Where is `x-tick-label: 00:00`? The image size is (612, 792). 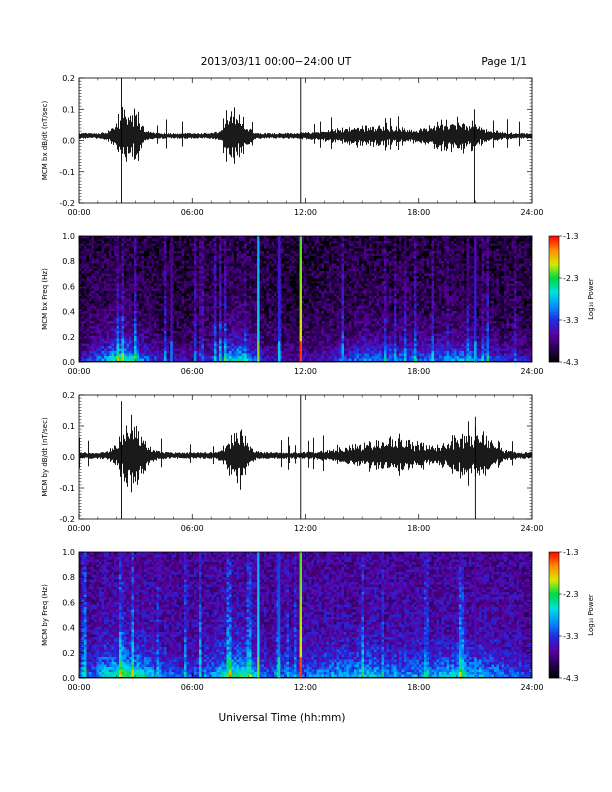
x-tick-label: 00:00 is located at coordinates (78, 212).